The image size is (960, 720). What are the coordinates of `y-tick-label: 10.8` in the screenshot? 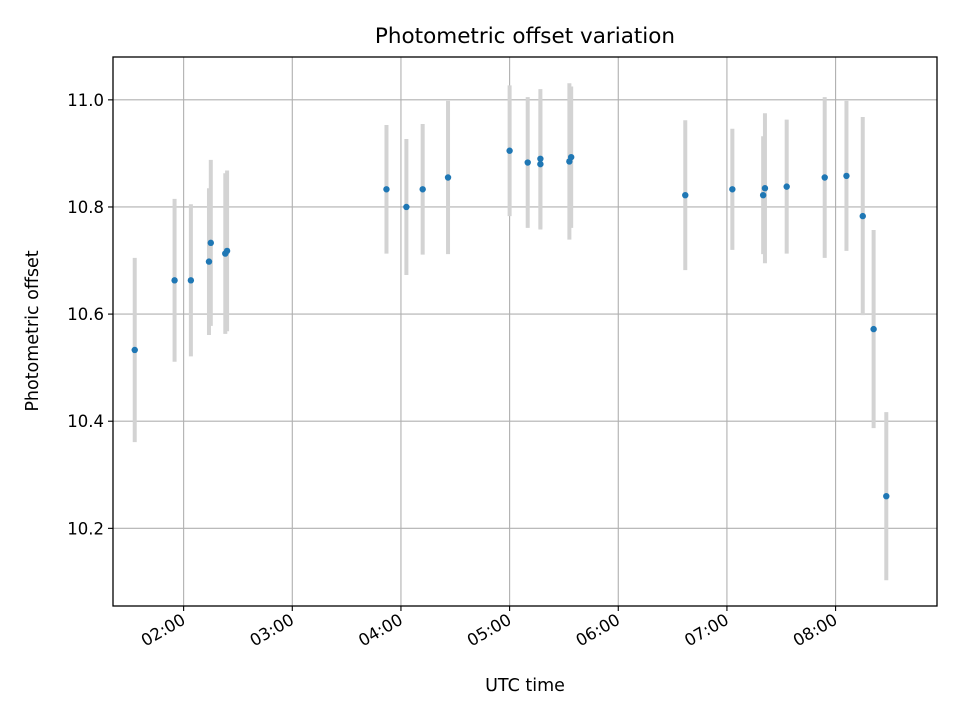 It's located at (85, 207).